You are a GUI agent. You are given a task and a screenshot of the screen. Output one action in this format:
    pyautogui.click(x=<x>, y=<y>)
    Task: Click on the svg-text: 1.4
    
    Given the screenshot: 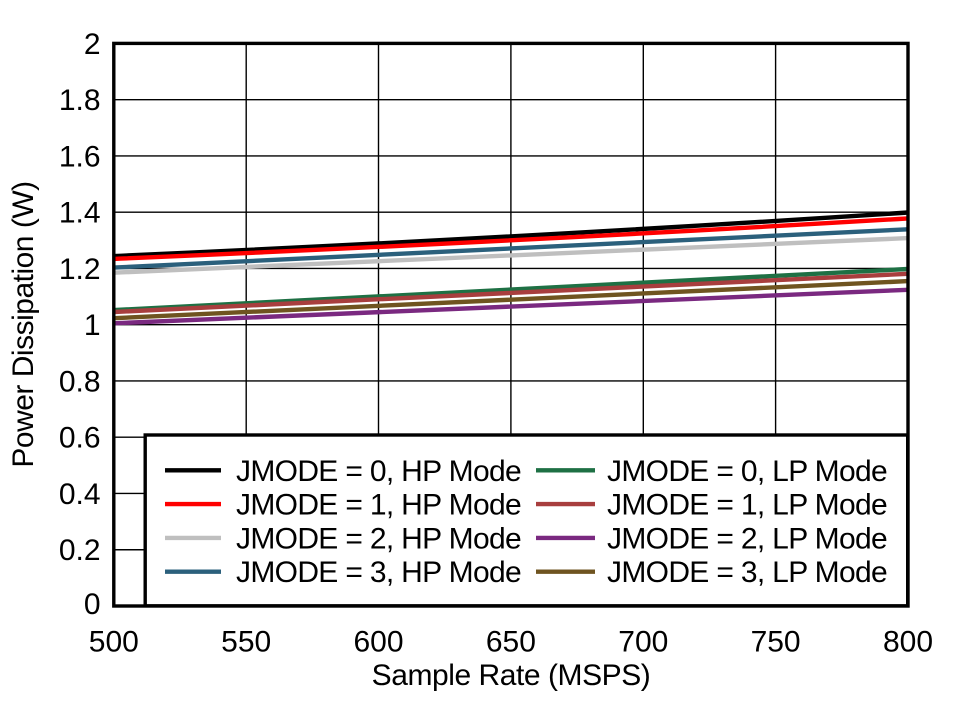 What is the action you would take?
    pyautogui.click(x=80, y=213)
    